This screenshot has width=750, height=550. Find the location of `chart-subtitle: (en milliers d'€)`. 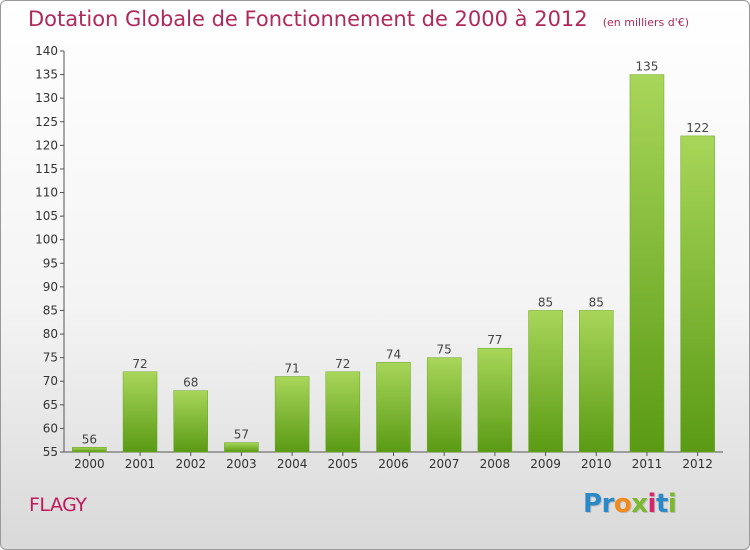

chart-subtitle: (en milliers d'€) is located at coordinates (646, 22).